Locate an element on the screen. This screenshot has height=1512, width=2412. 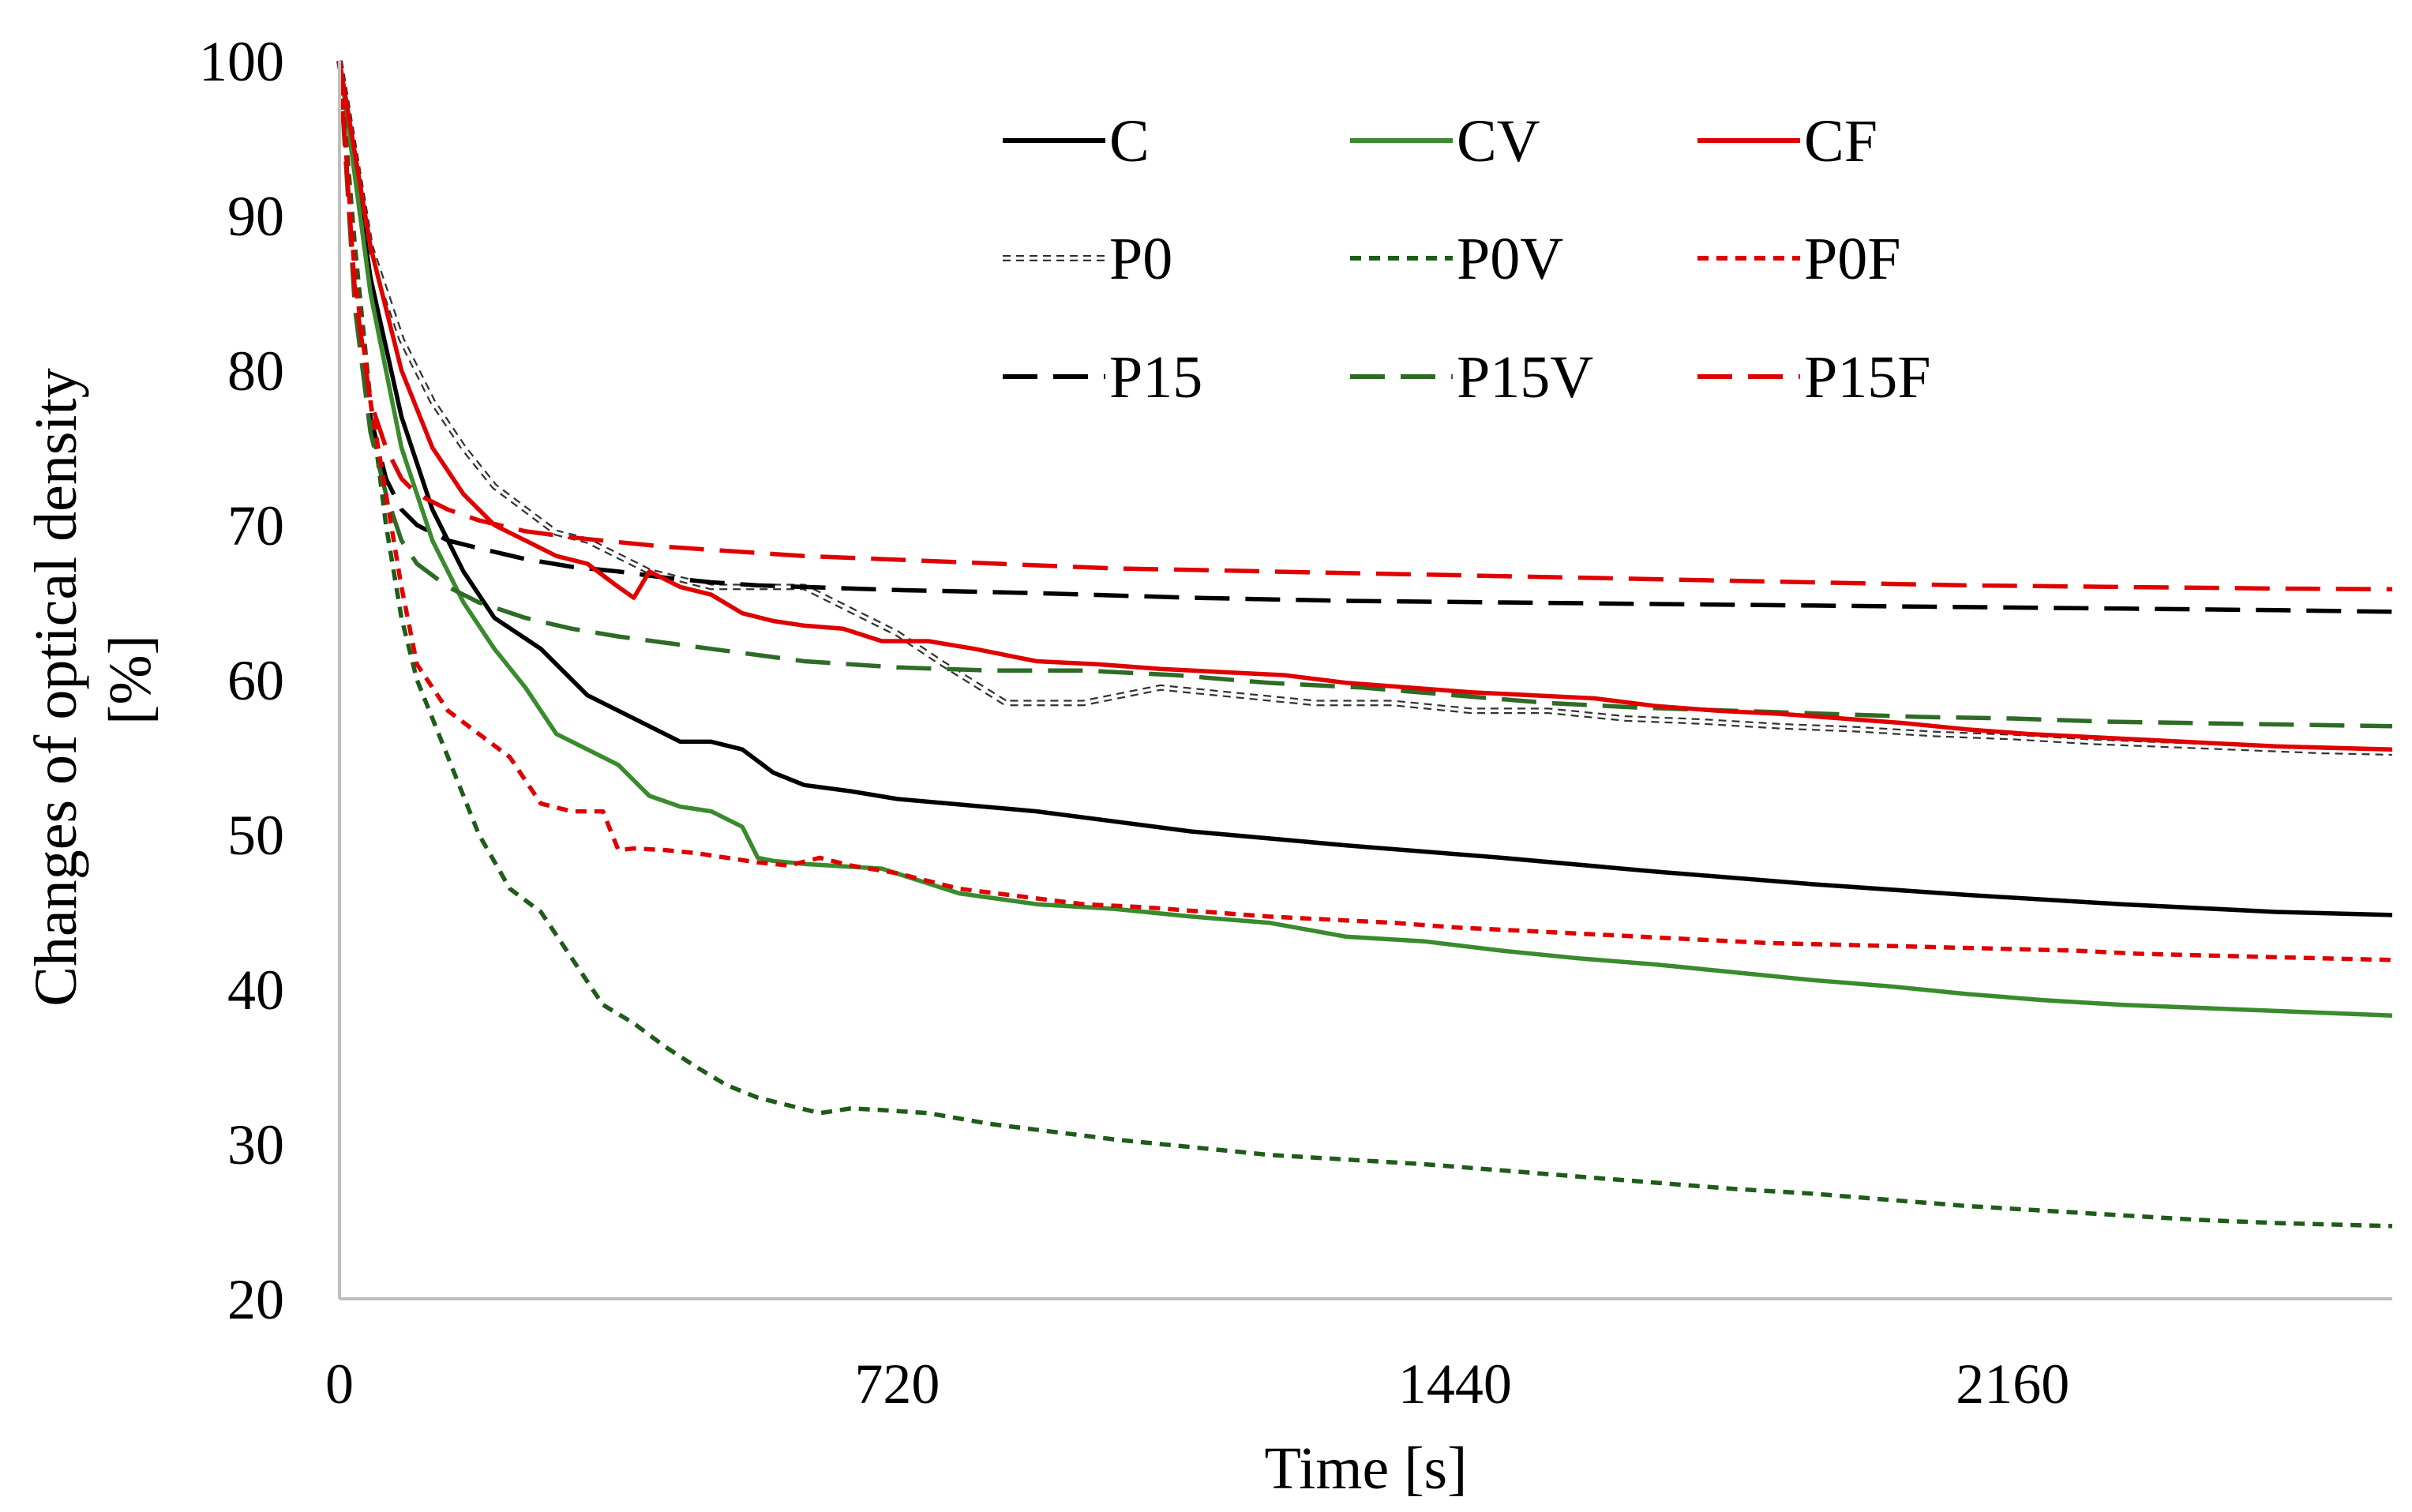
y-tick-label: 30 is located at coordinates (255, 1145).